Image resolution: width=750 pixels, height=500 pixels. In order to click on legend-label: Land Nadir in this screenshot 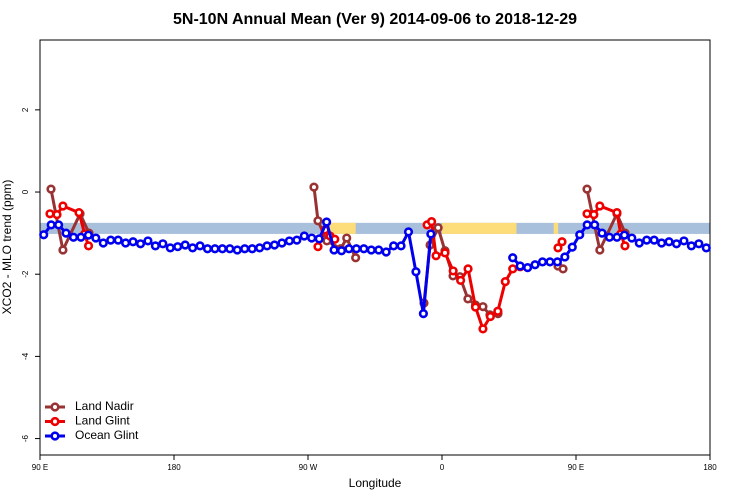, I will do `click(104, 406)`.